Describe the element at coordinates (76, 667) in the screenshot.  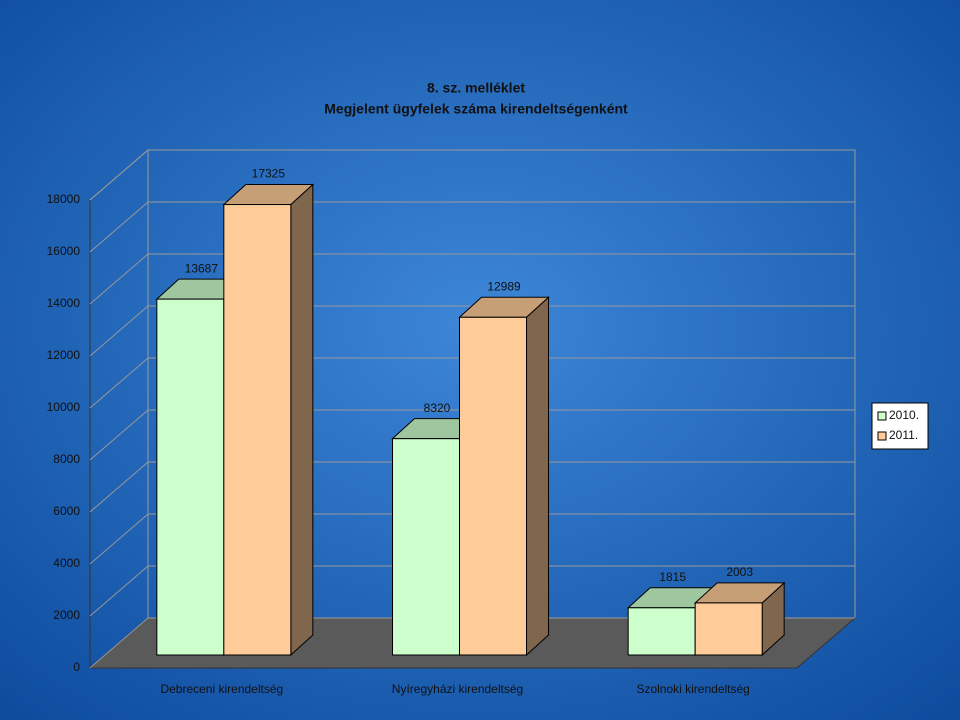
I see `y-tick-label: 0` at that location.